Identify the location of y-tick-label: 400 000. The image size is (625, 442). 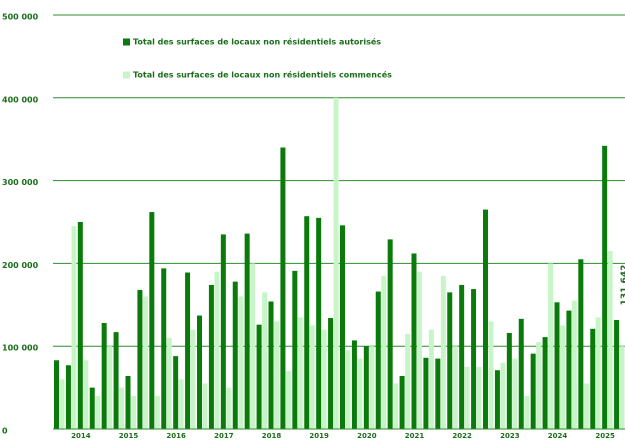
(20, 99).